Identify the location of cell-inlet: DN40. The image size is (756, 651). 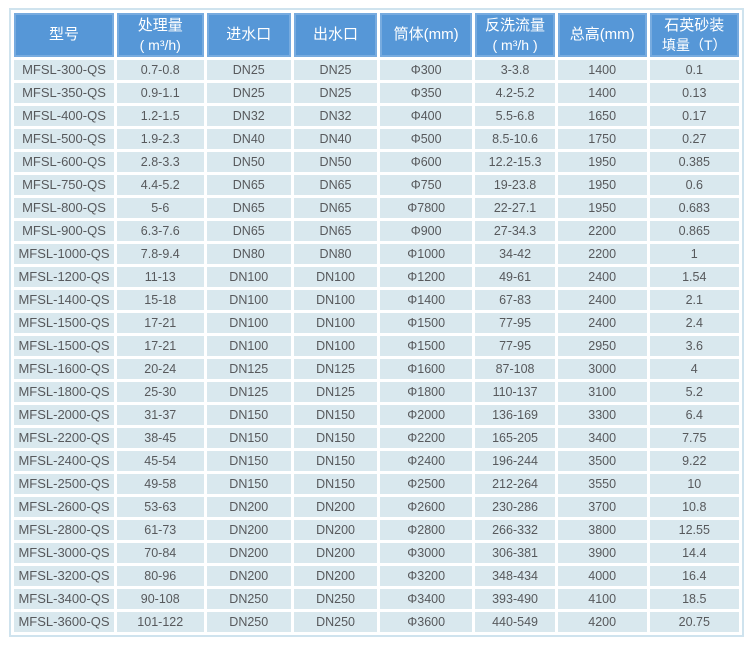
(248, 139).